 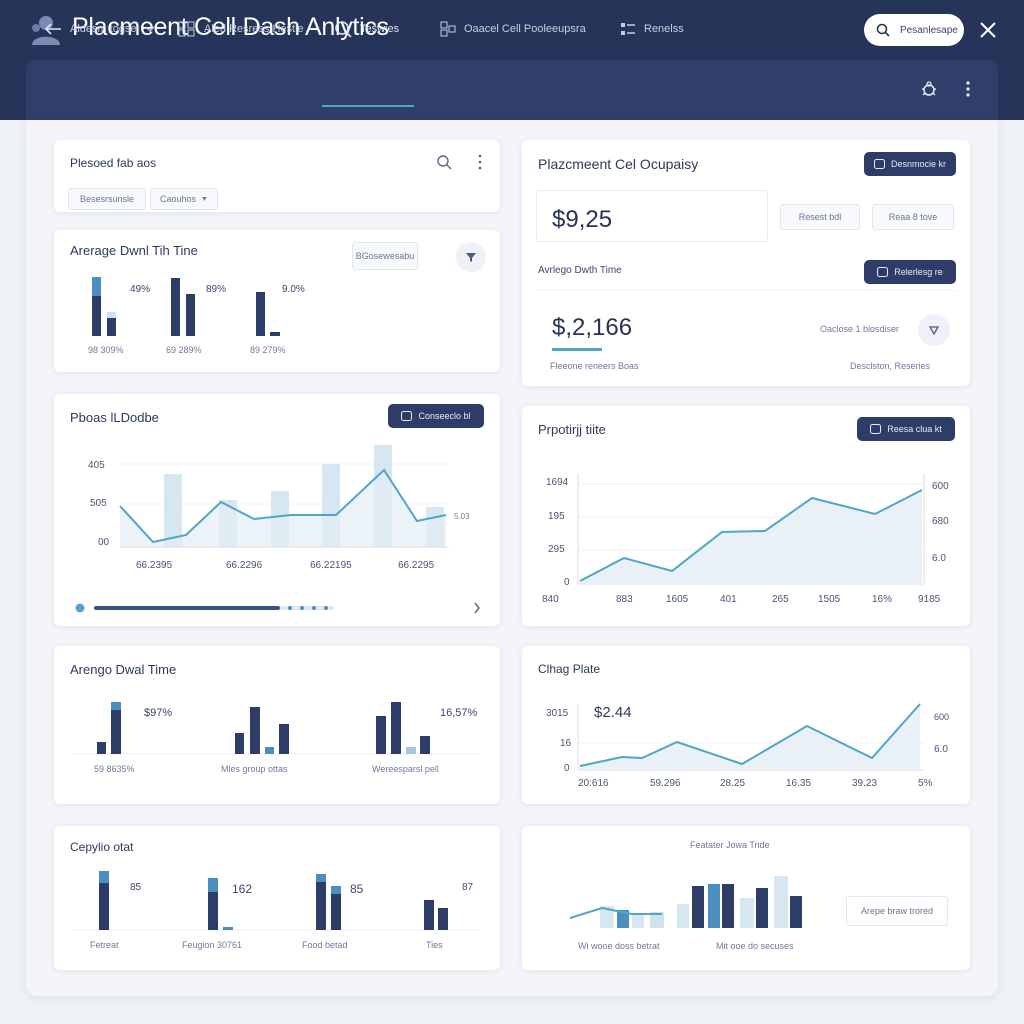 I want to click on grid-icon, so click(x=186, y=29).